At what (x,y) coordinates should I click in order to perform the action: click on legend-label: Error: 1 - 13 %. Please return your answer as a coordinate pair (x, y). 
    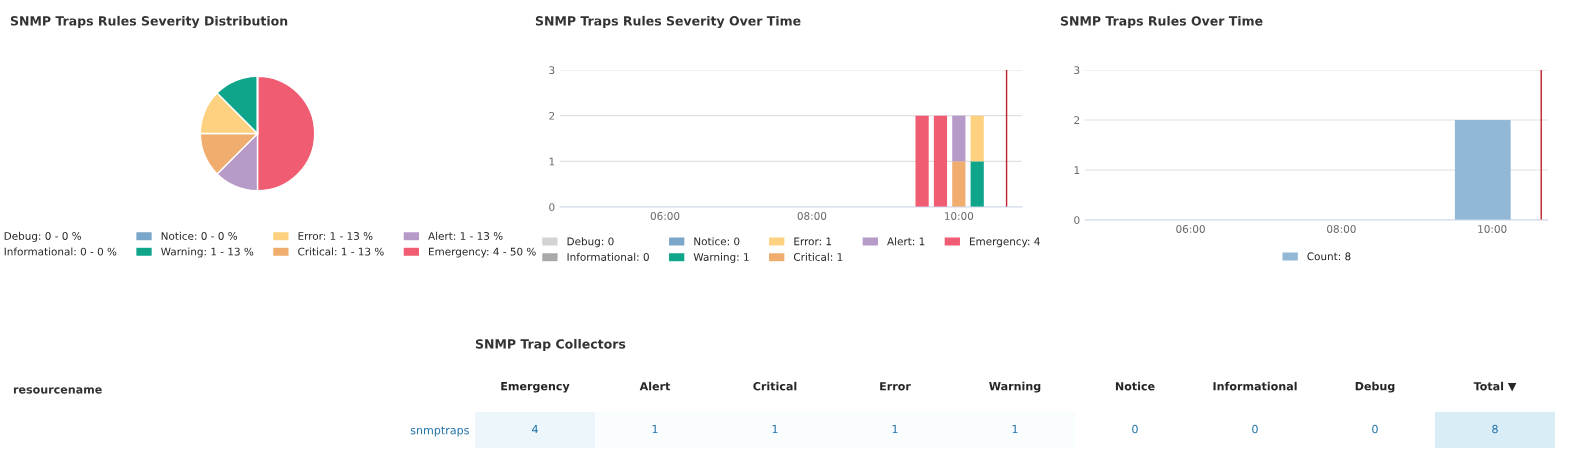
    Looking at the image, I should click on (335, 236).